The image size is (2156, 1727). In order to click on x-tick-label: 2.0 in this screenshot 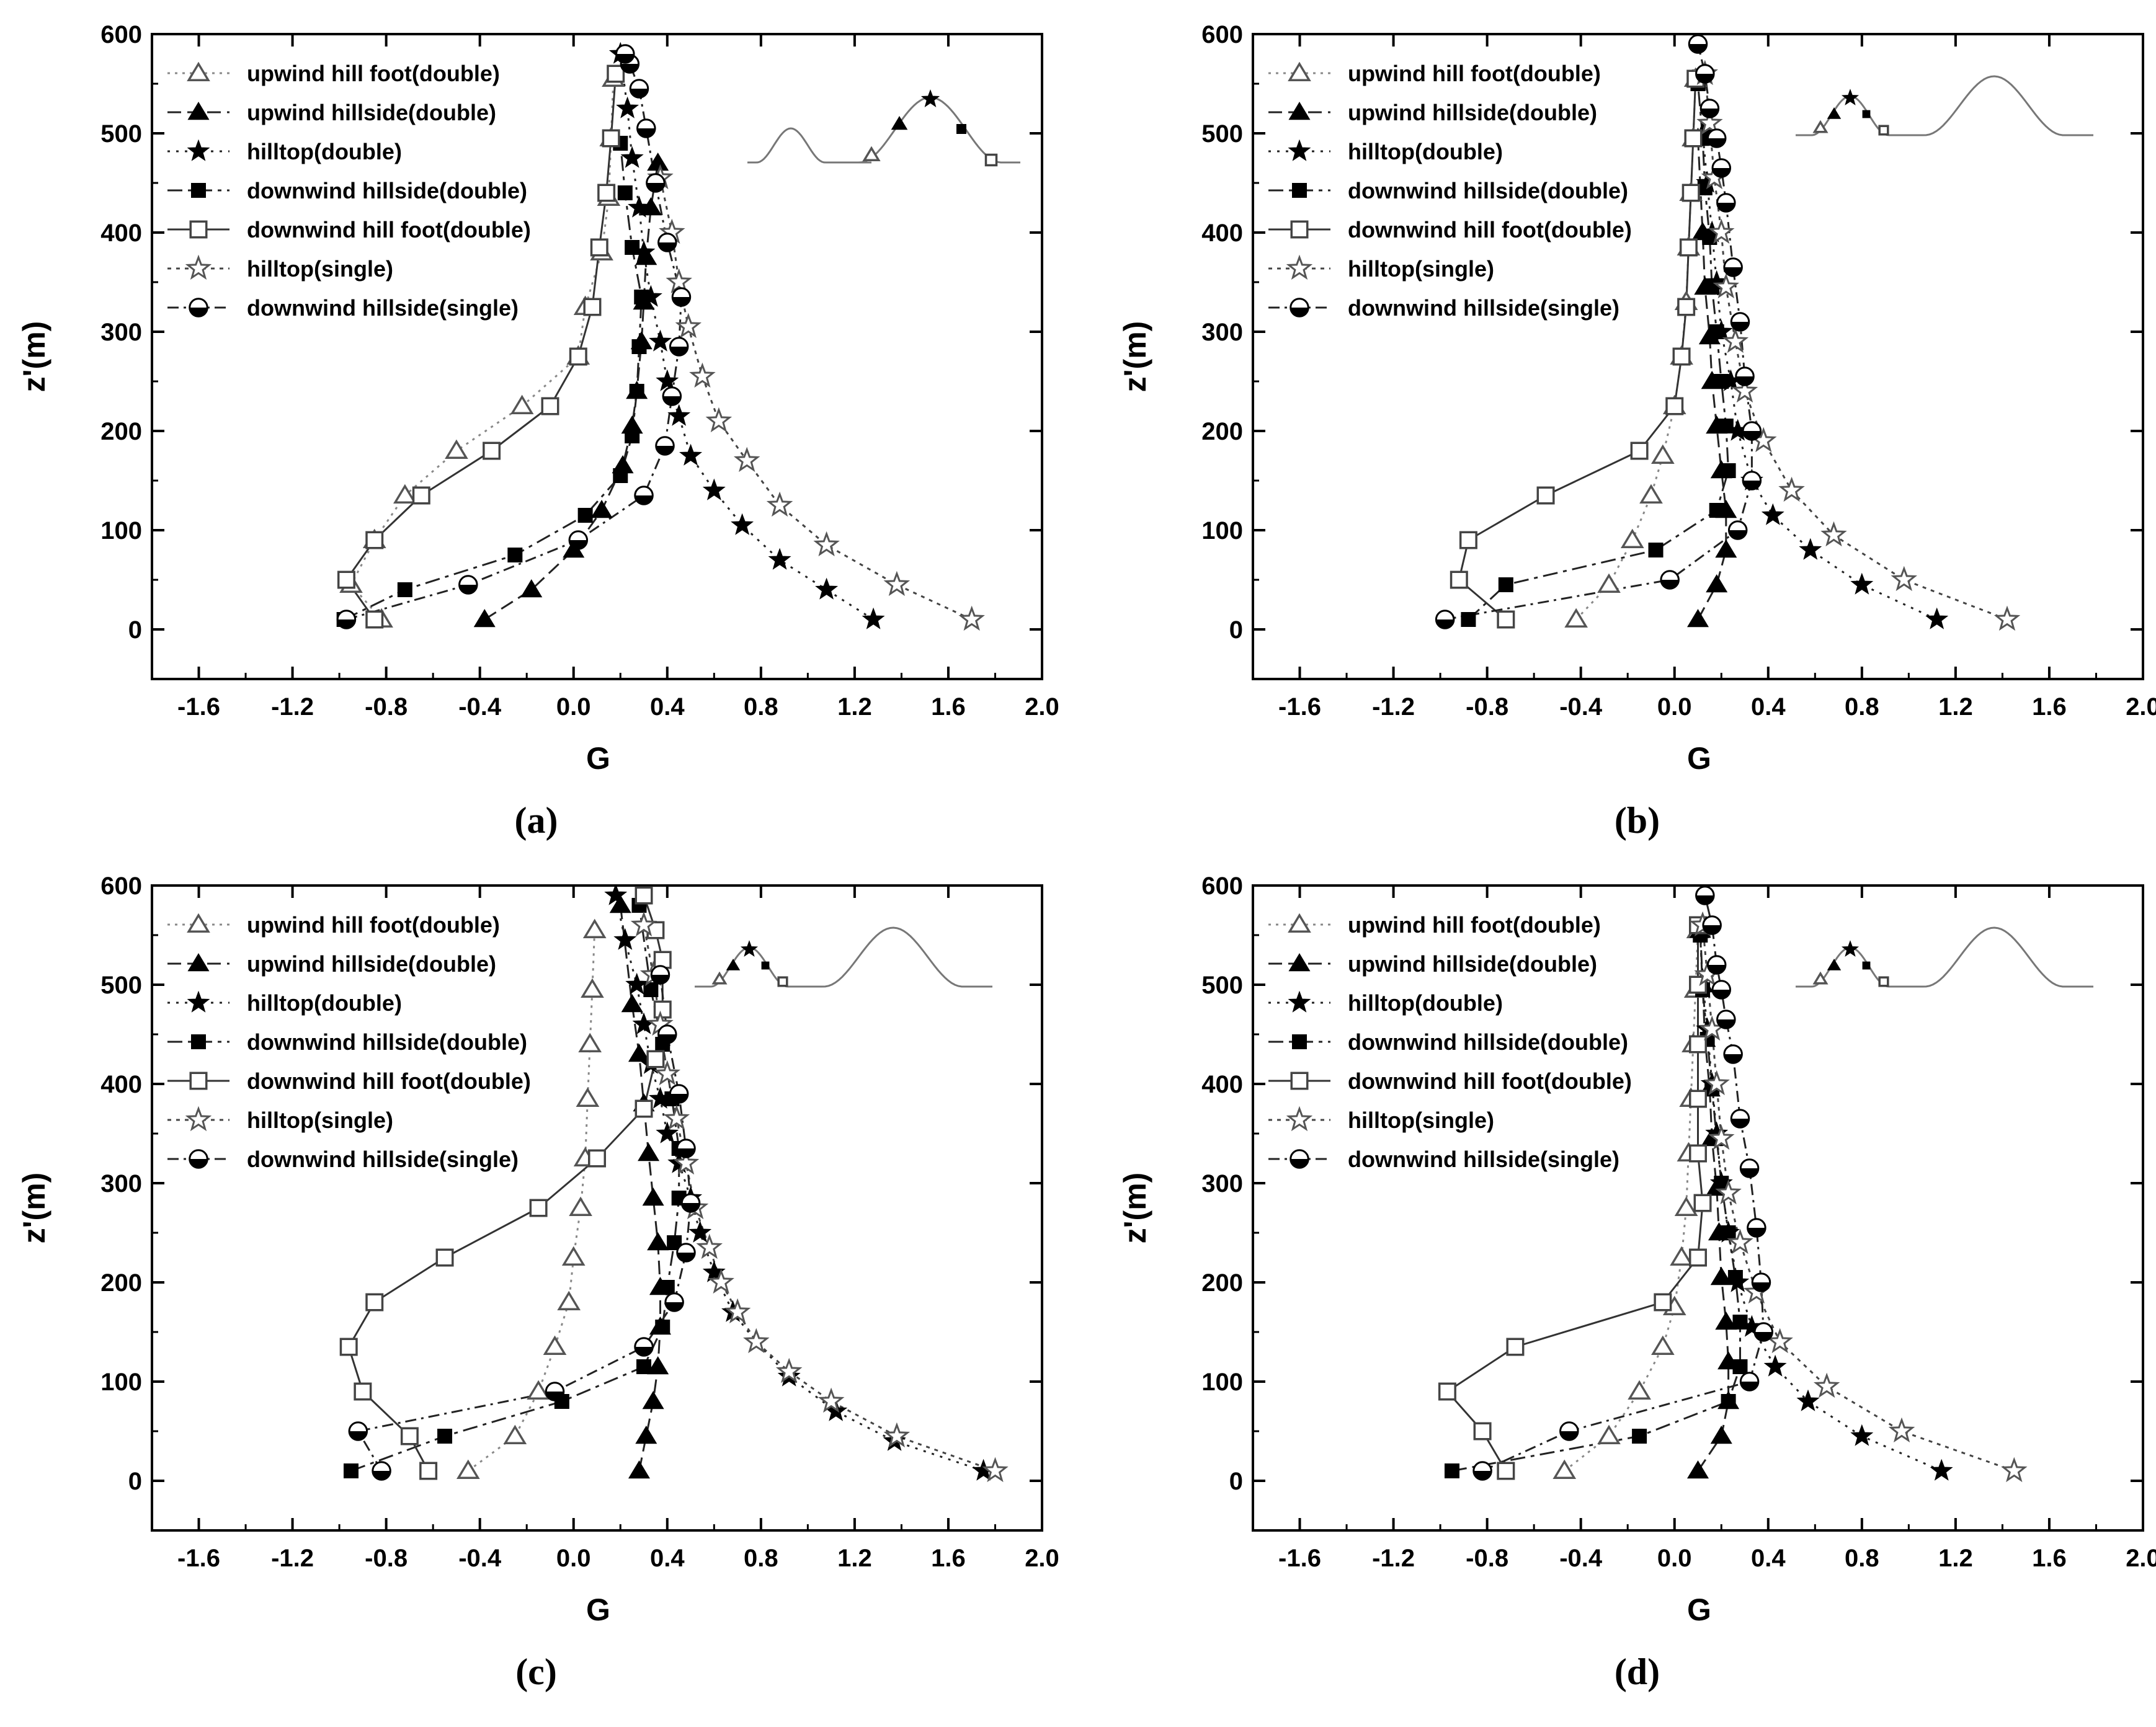, I will do `click(2141, 1558)`.